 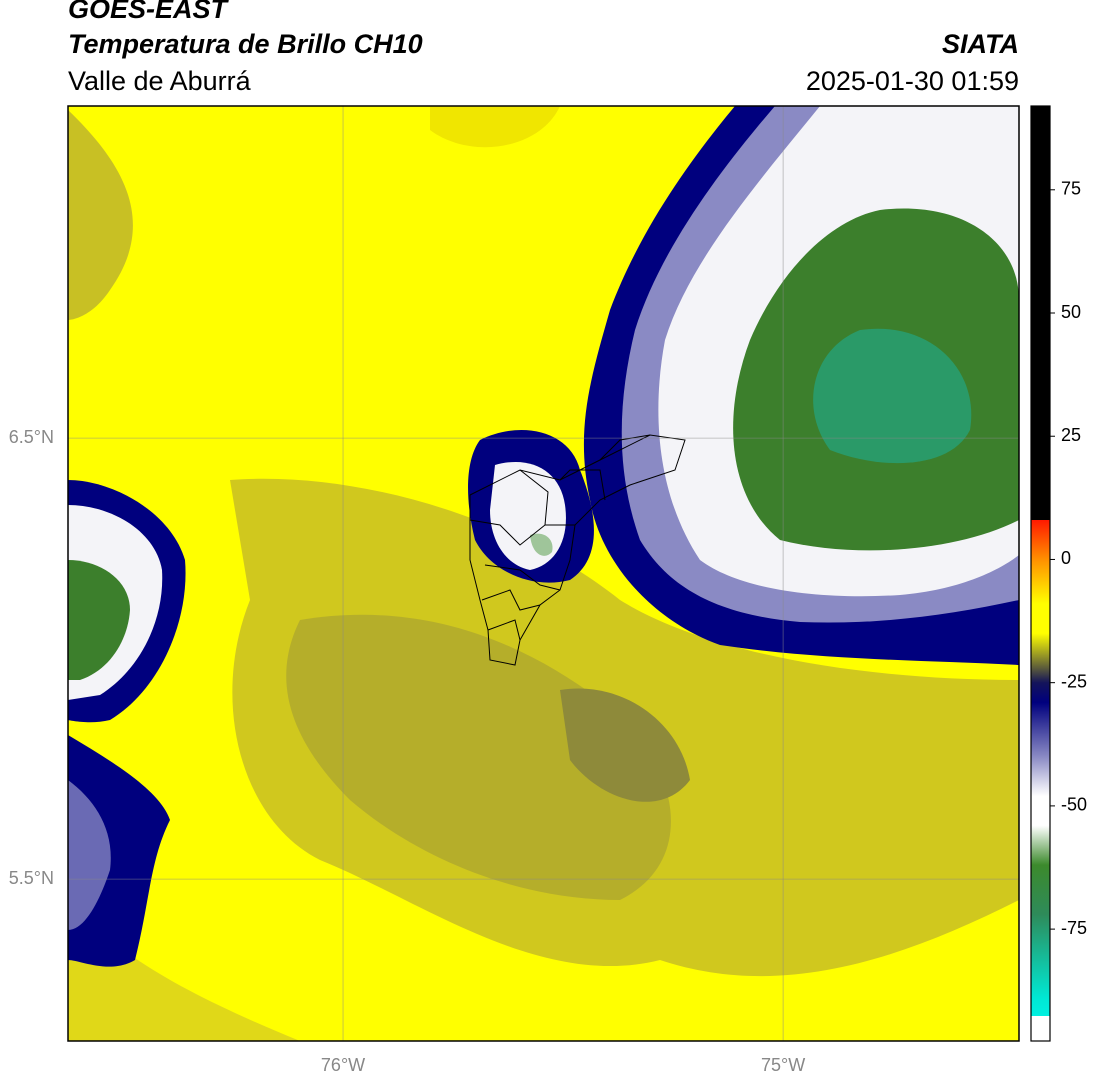 I want to click on colorbar-tick-label: 75, so click(x=1071, y=189).